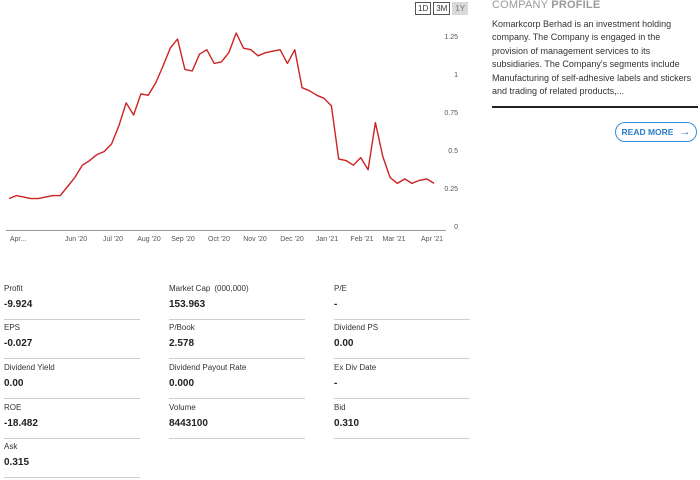  What do you see at coordinates (451, 37) in the screenshot?
I see `y-tick-label: 1.25` at bounding box center [451, 37].